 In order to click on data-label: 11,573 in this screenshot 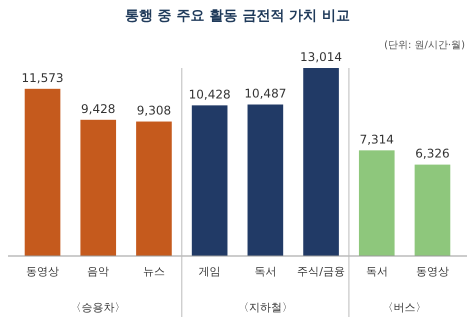, I will do `click(43, 77)`.